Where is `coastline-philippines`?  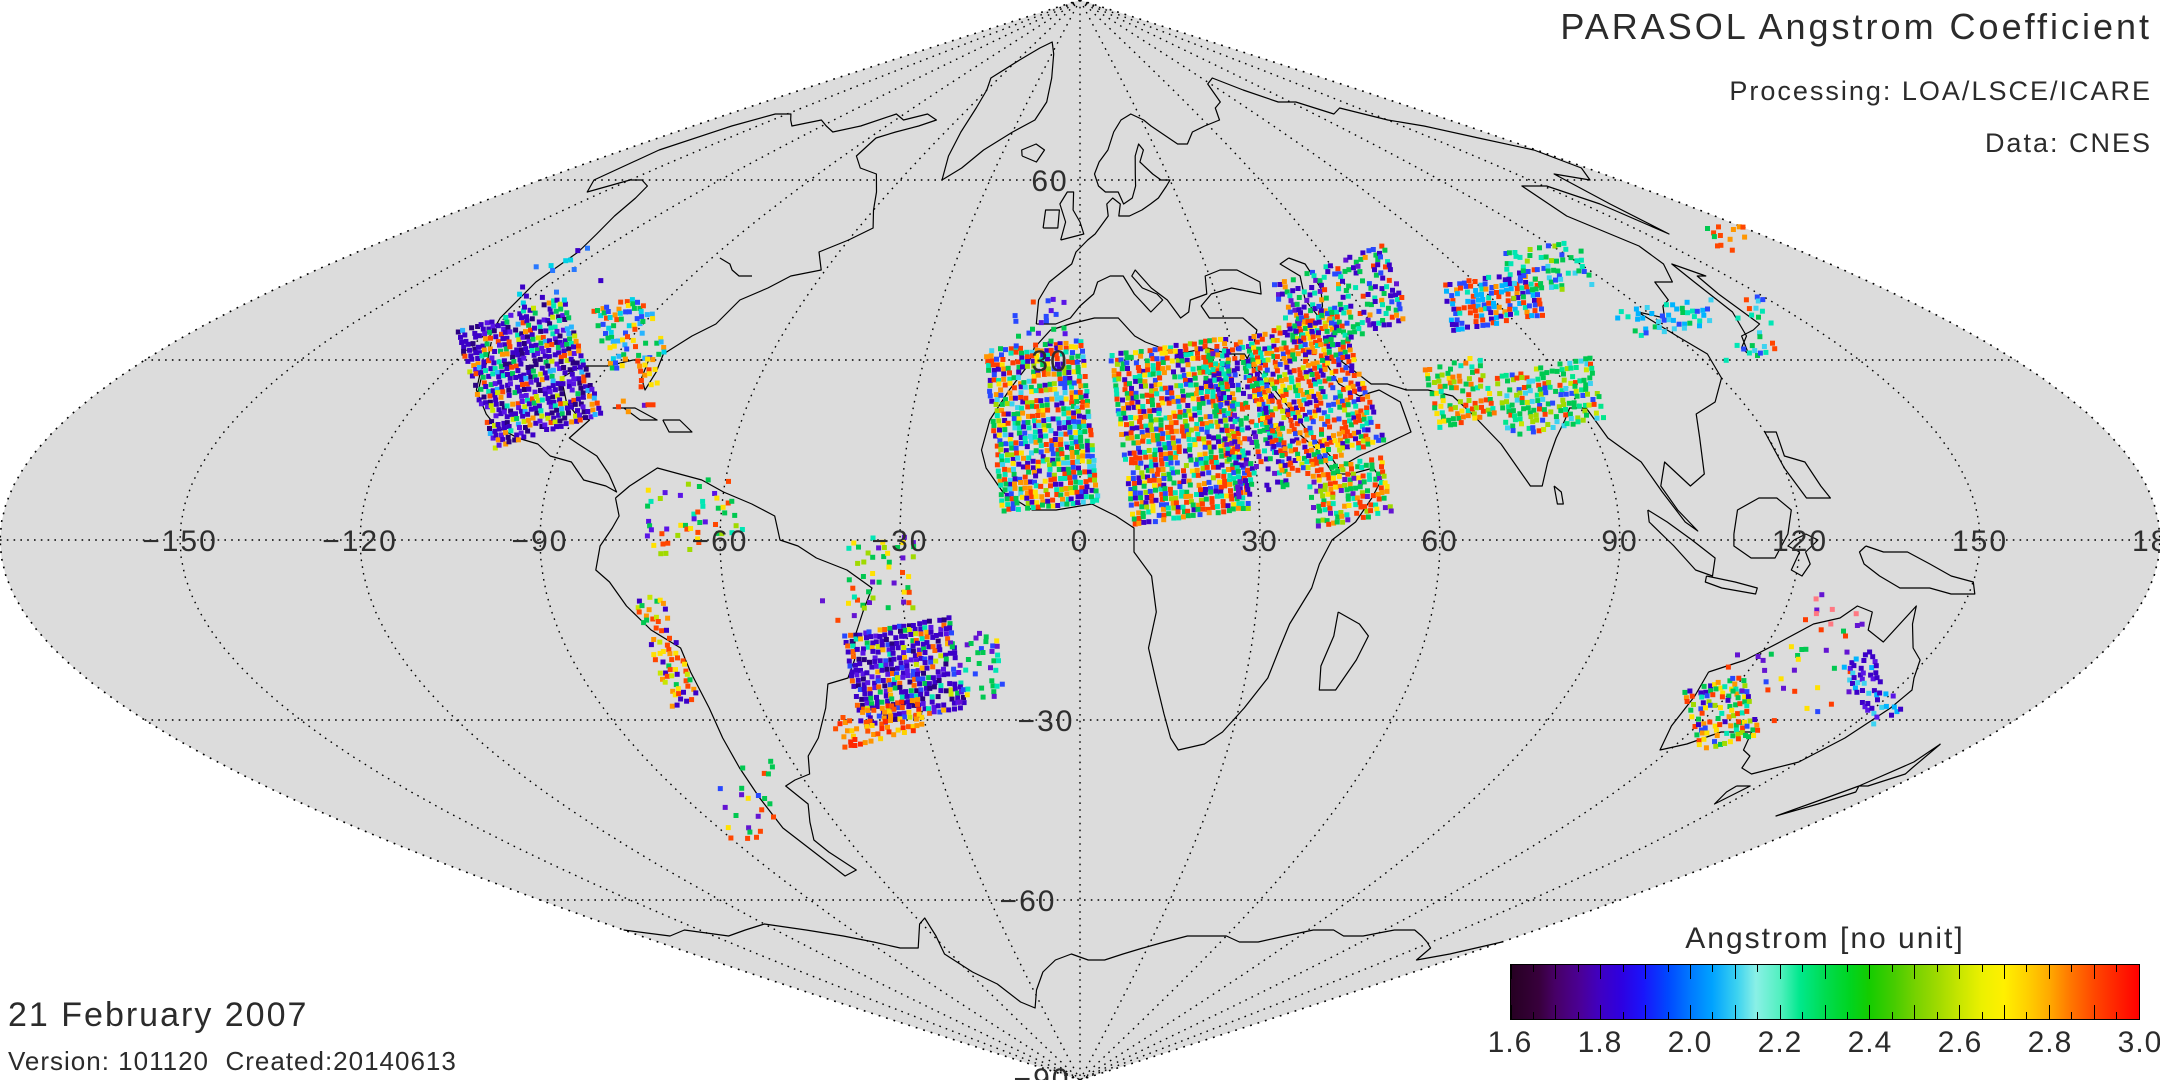
coastline-philippines is located at coordinates (1797, 465).